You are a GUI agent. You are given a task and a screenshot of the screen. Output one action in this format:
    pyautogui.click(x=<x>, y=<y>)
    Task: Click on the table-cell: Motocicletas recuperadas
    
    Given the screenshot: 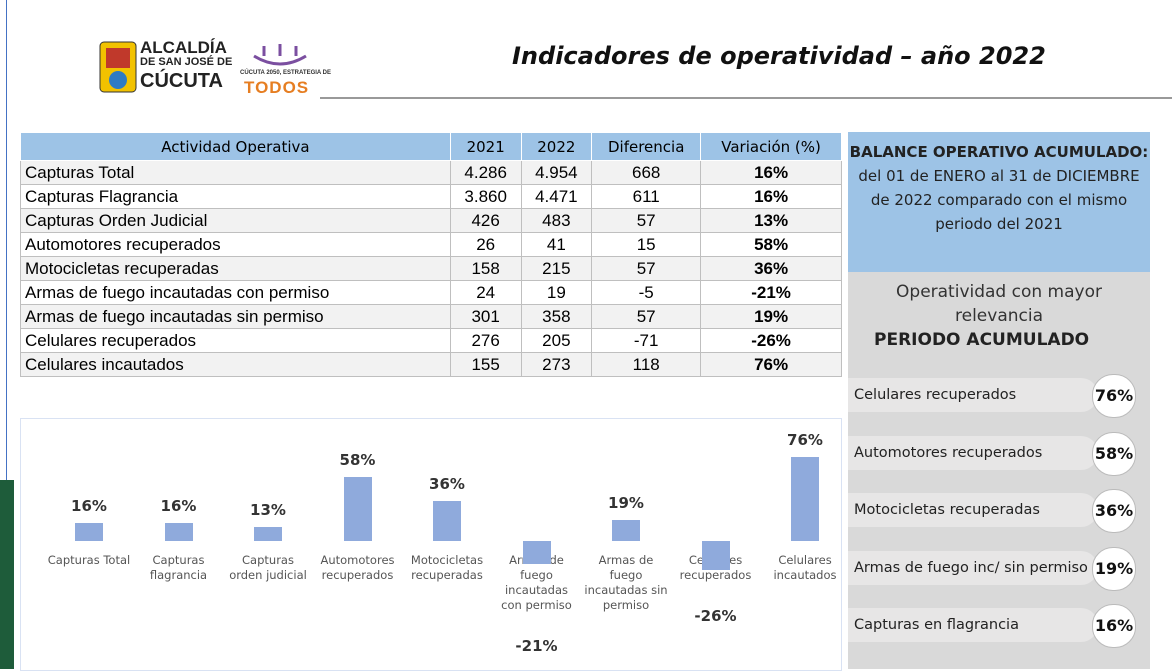 What is the action you would take?
    pyautogui.click(x=235, y=268)
    